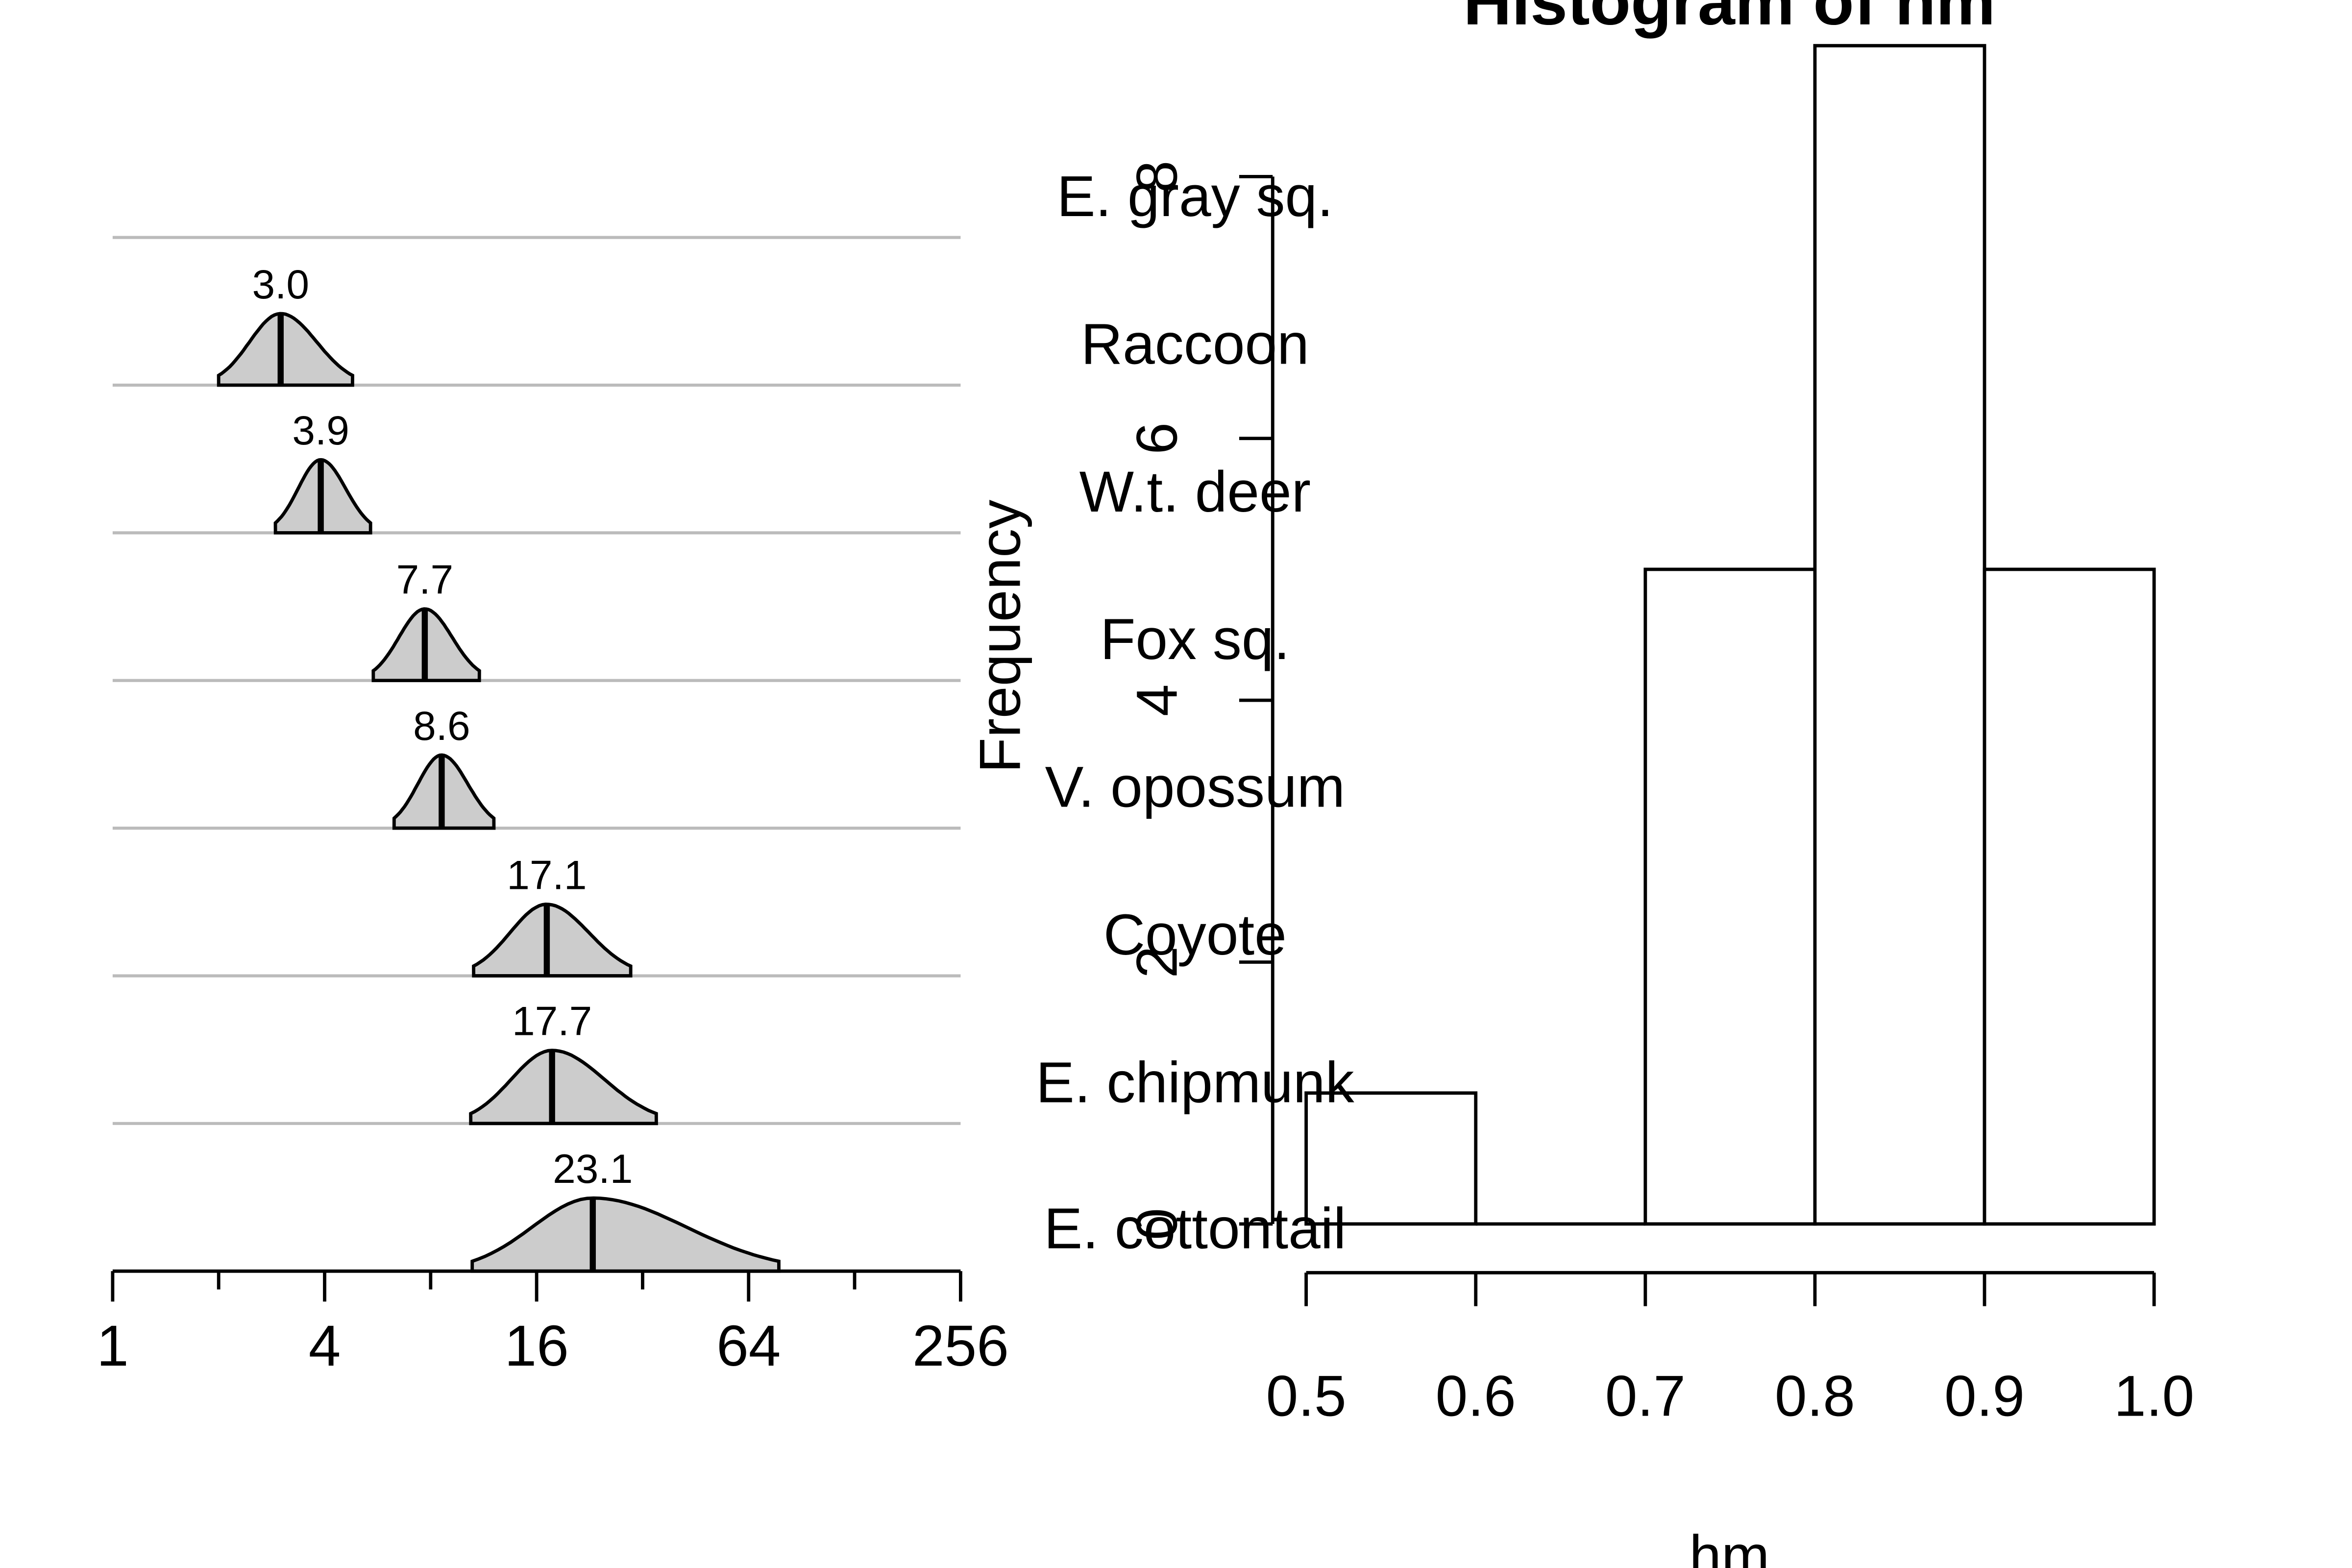 The image size is (2352, 1568). What do you see at coordinates (441, 726) in the screenshot?
I see `median-label-4: 8.6` at bounding box center [441, 726].